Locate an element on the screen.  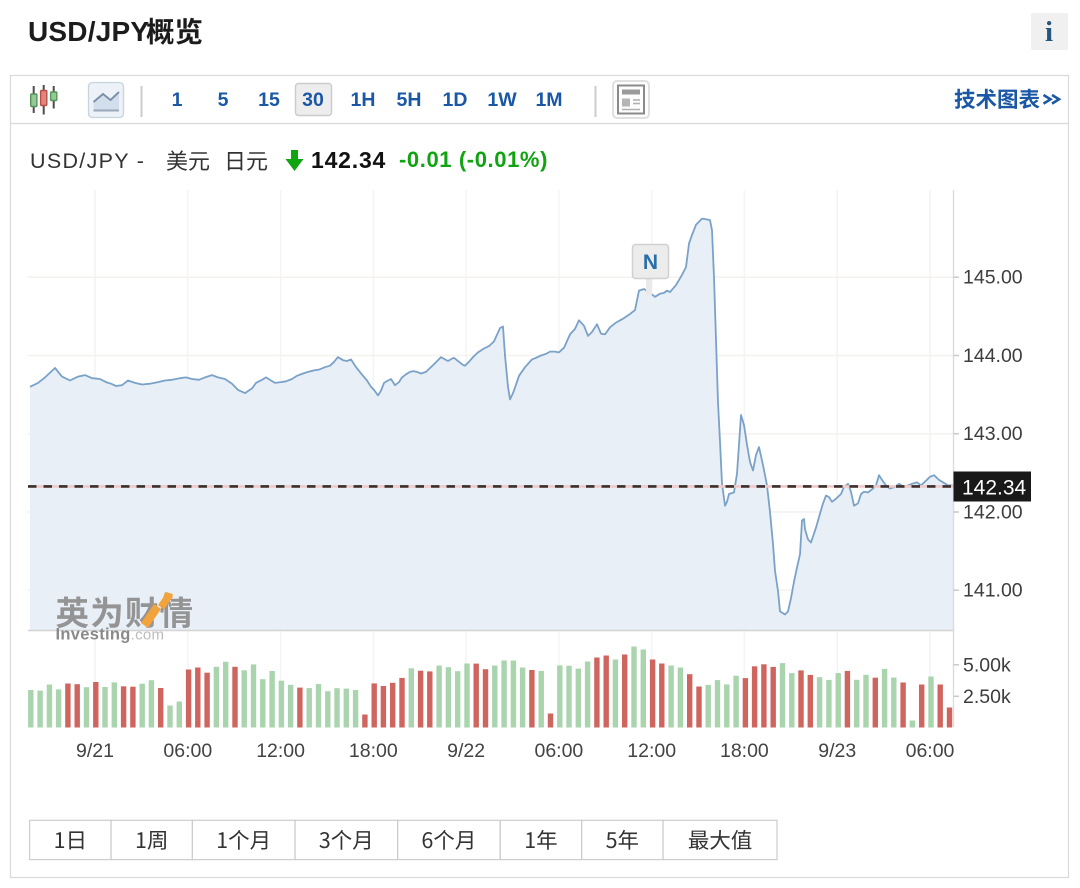
svg-text: 30 is located at coordinates (313, 100).